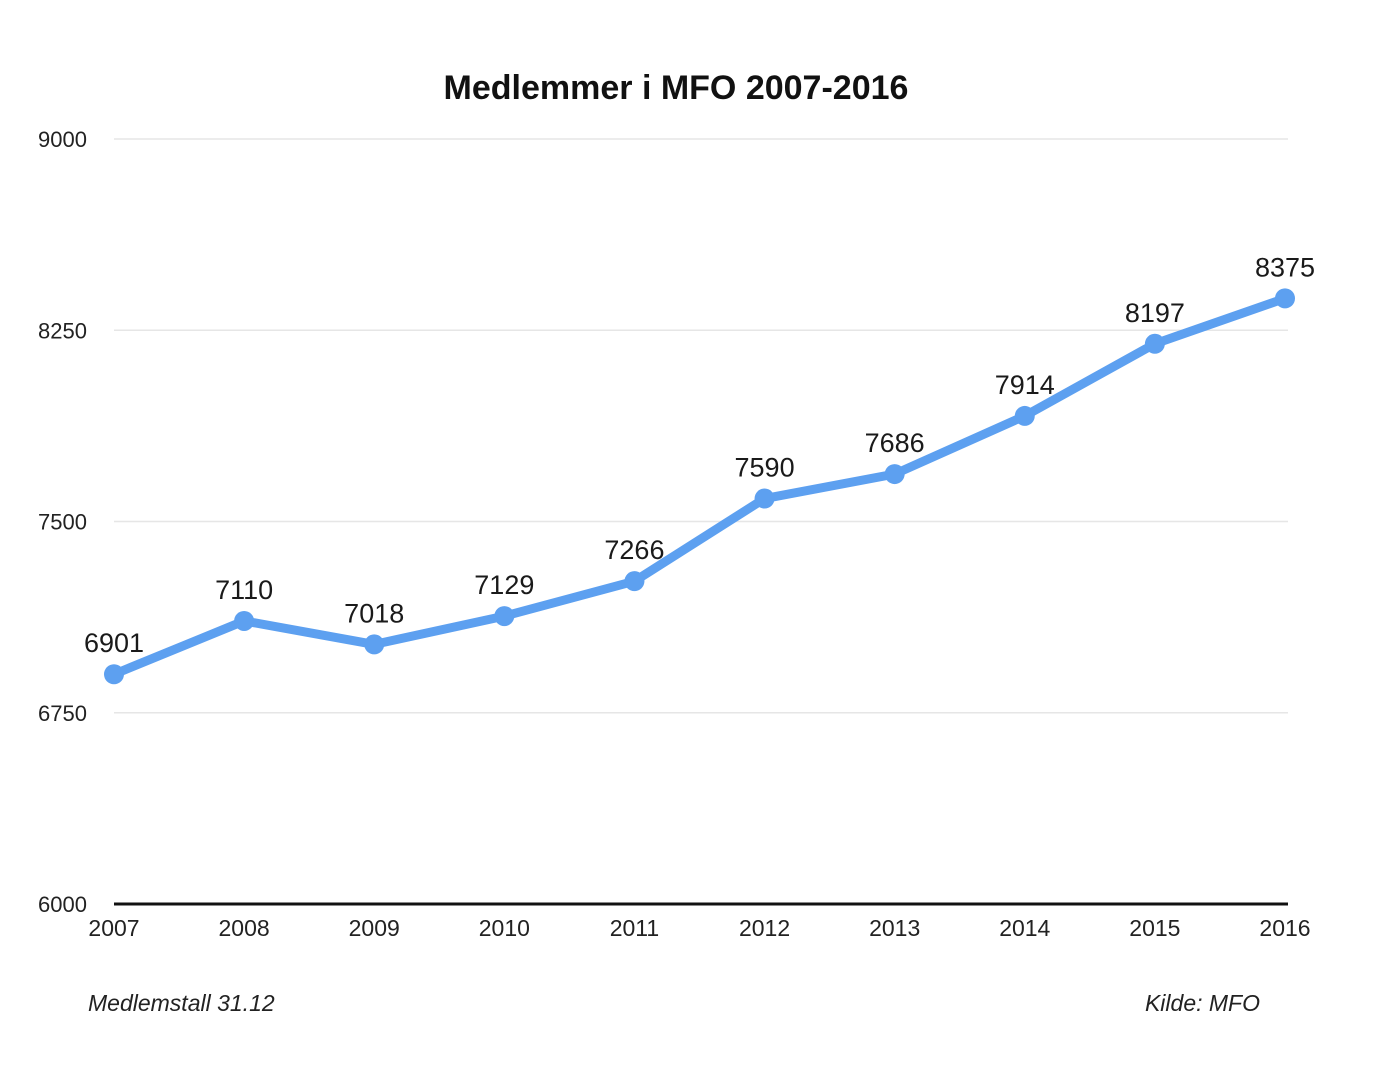 This screenshot has height=1080, width=1398. What do you see at coordinates (765, 468) in the screenshot?
I see `data-label: 7590` at bounding box center [765, 468].